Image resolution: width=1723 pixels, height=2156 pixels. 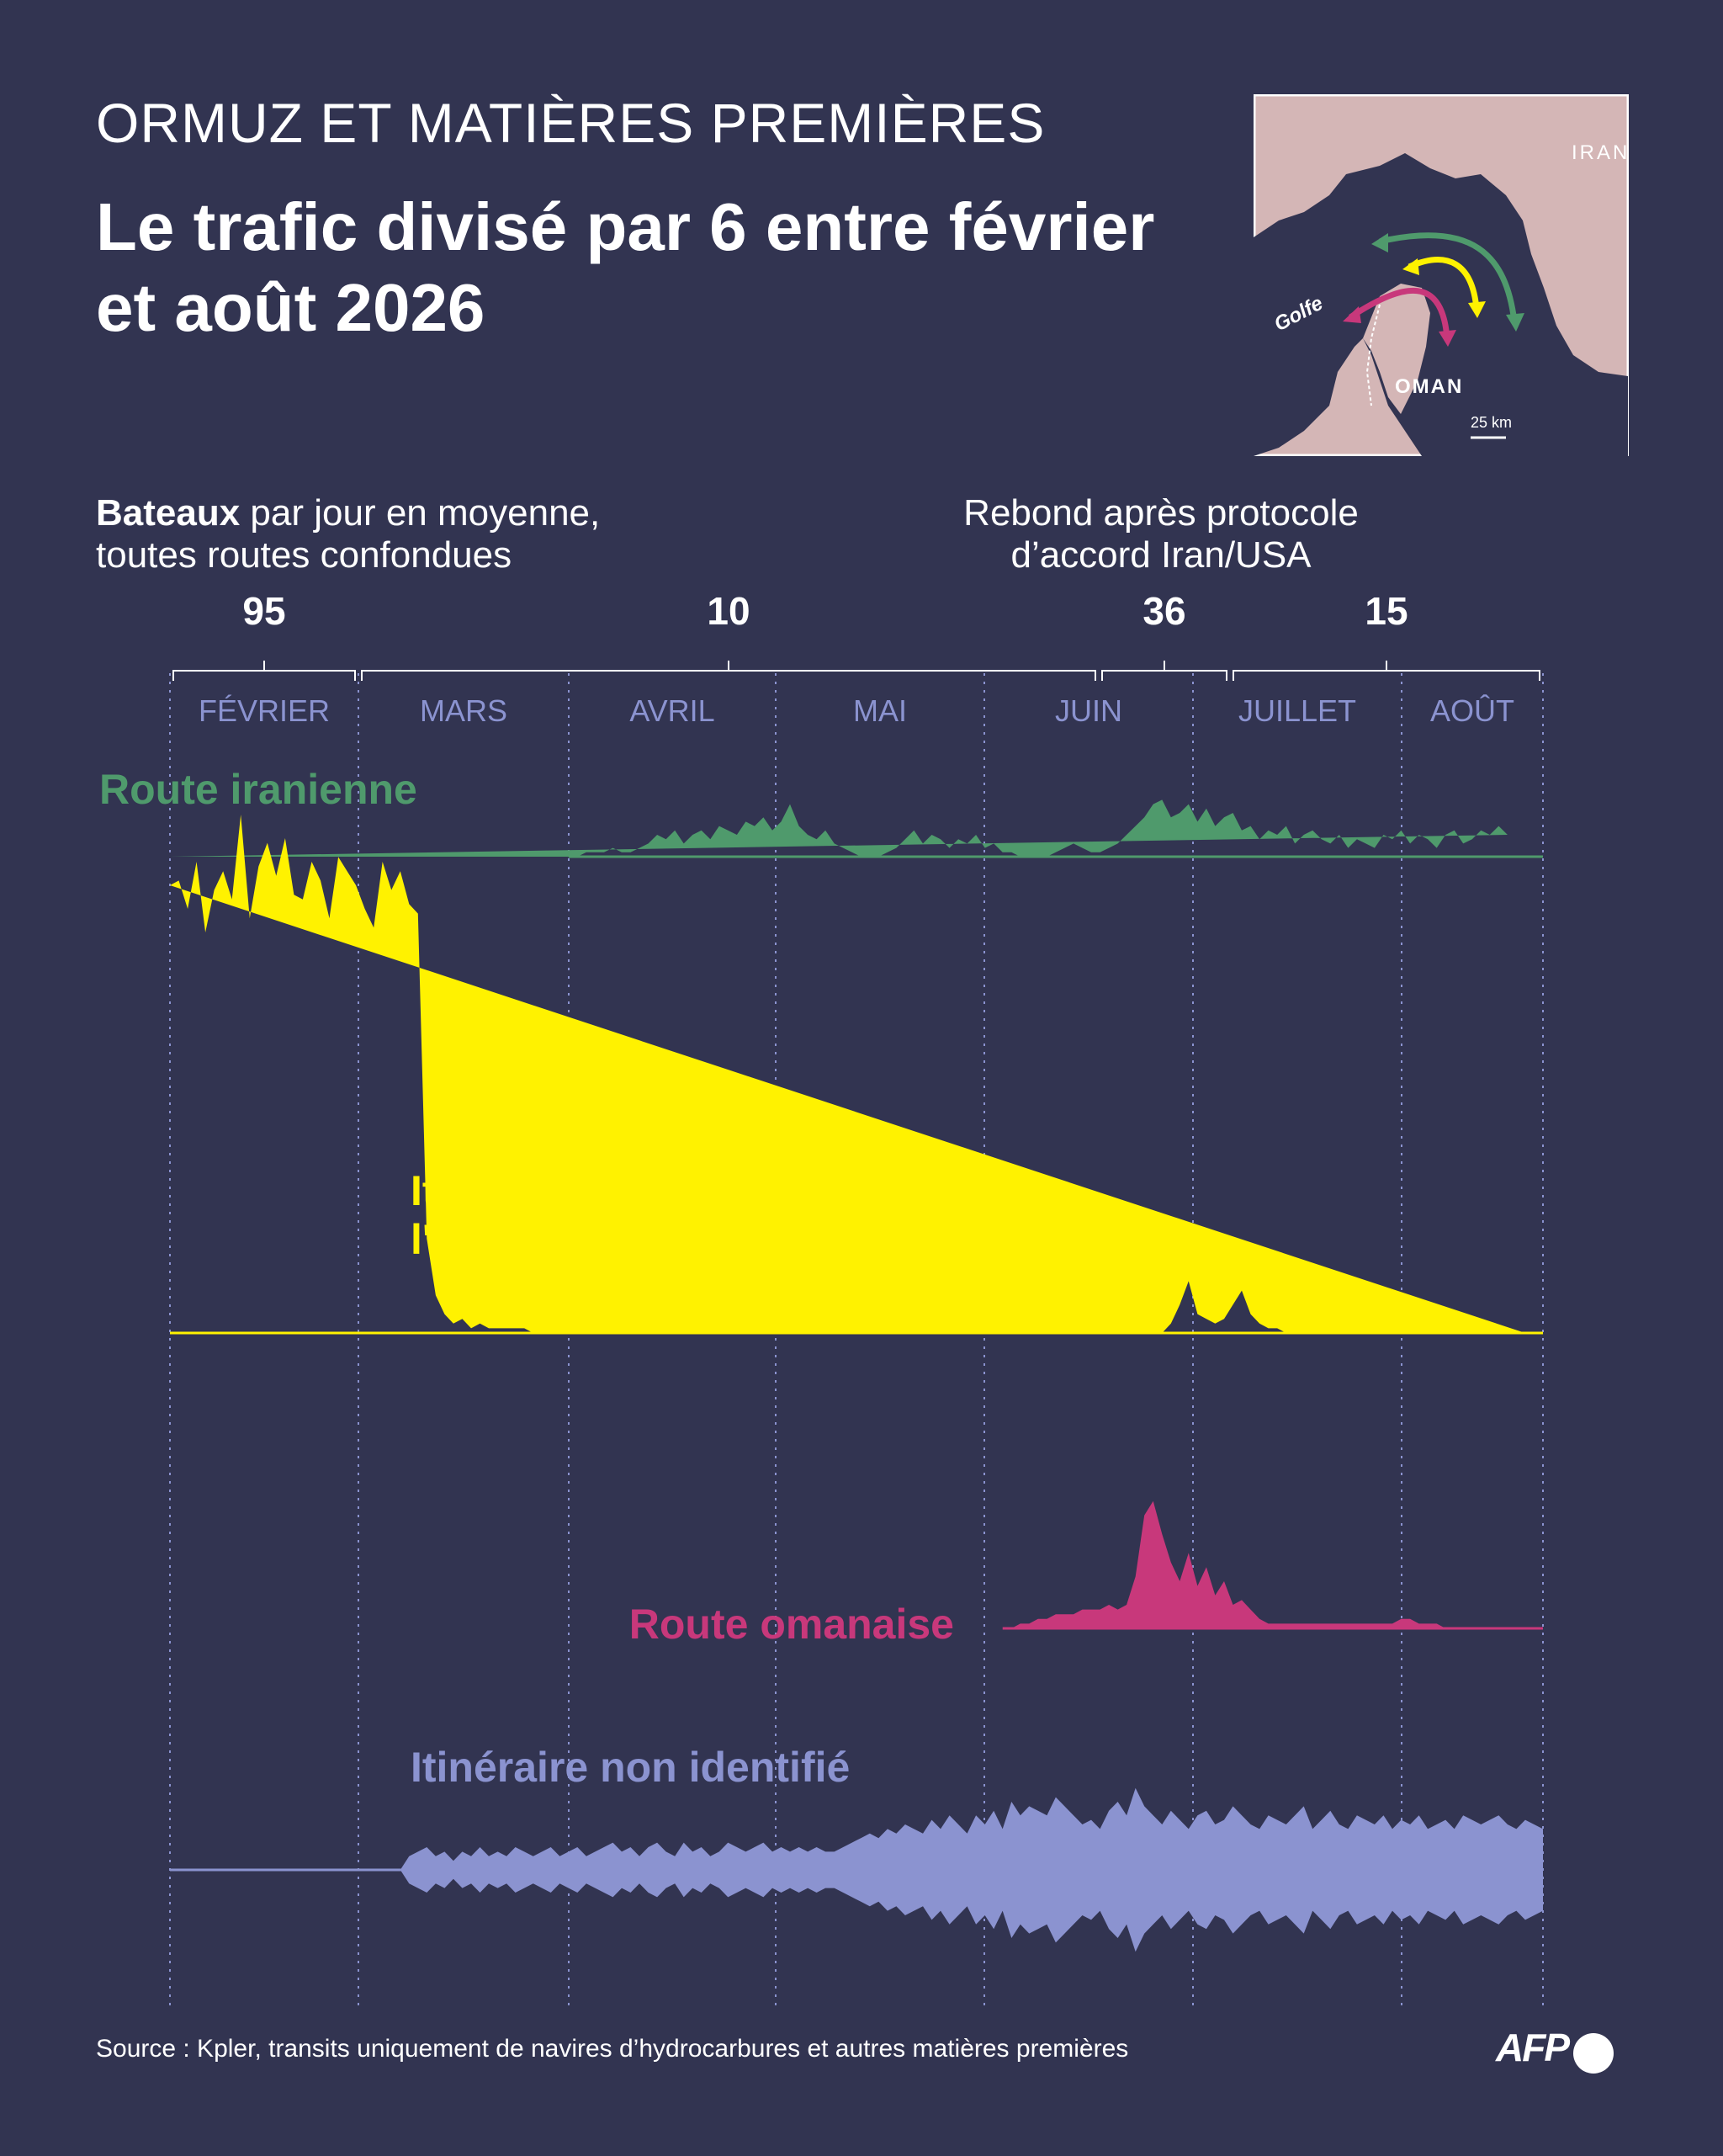 I want to click on month-label: AVRIL, so click(x=671, y=710).